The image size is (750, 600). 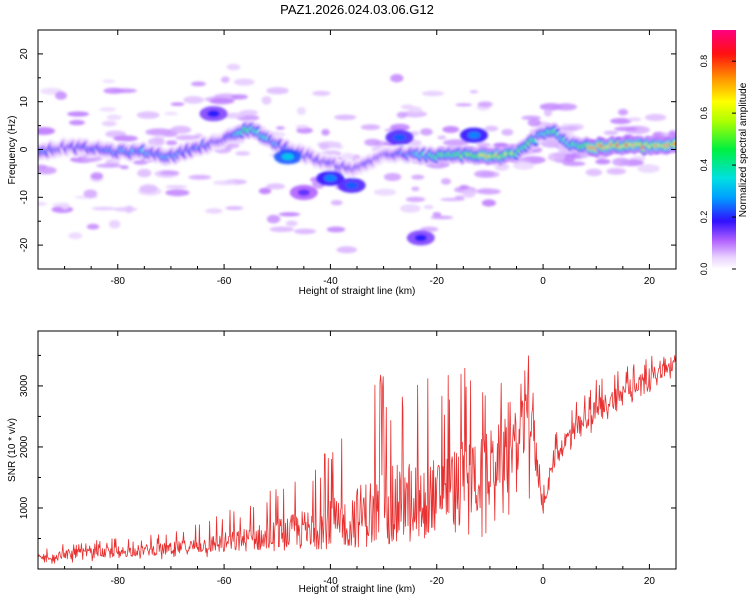 I want to click on snr-y-tick-label: 2000, so click(x=24, y=446).